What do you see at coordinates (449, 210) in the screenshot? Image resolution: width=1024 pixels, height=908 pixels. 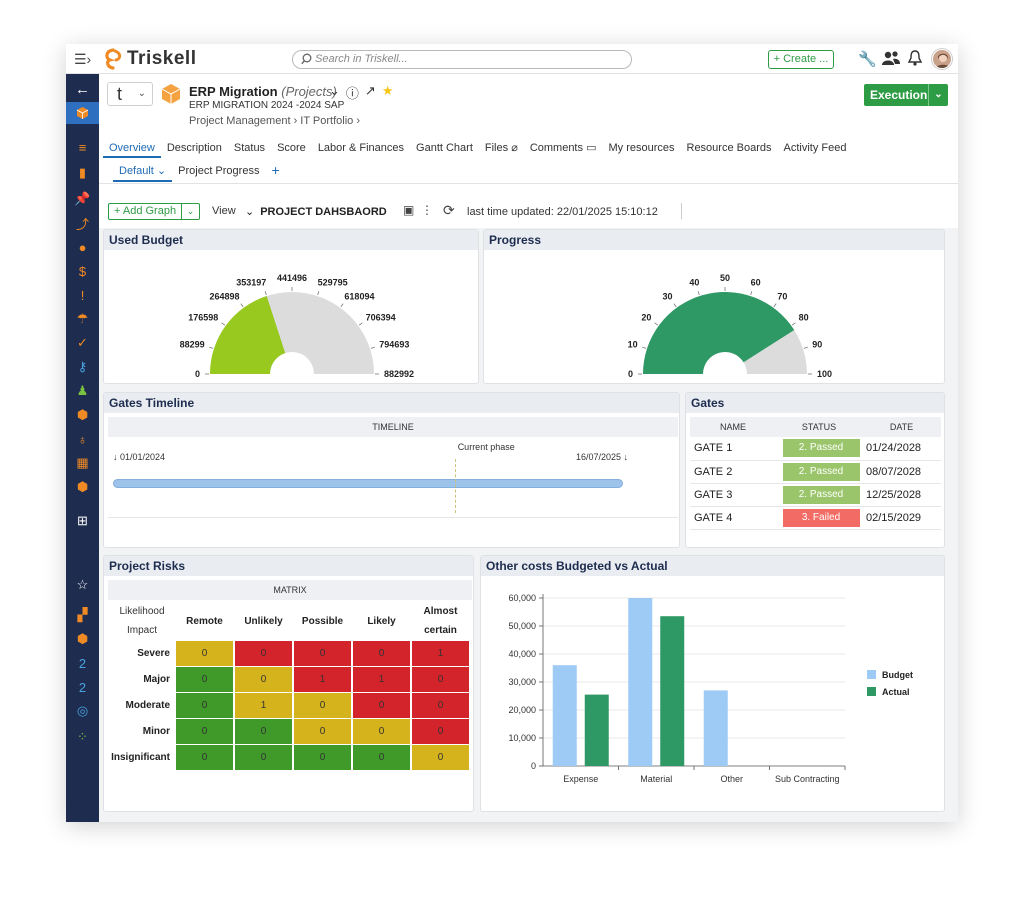 I see `refresh-icon: ⟳` at bounding box center [449, 210].